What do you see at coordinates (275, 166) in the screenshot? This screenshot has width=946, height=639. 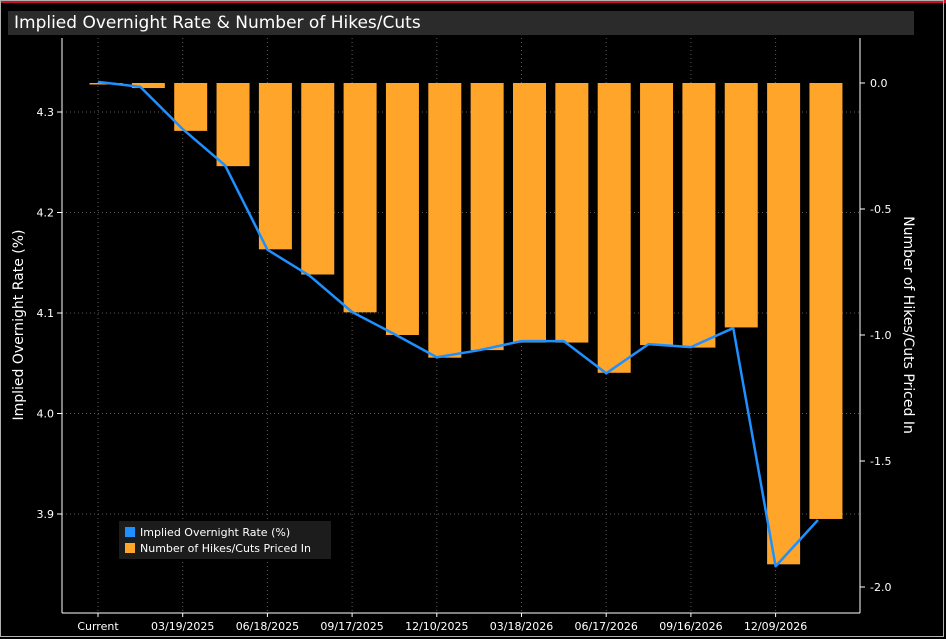 I see `bar-06/18/2025` at bounding box center [275, 166].